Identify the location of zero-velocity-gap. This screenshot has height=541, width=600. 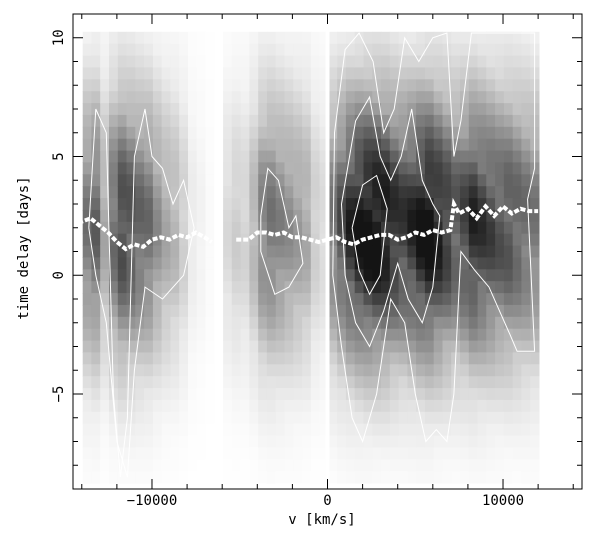
(327, 257).